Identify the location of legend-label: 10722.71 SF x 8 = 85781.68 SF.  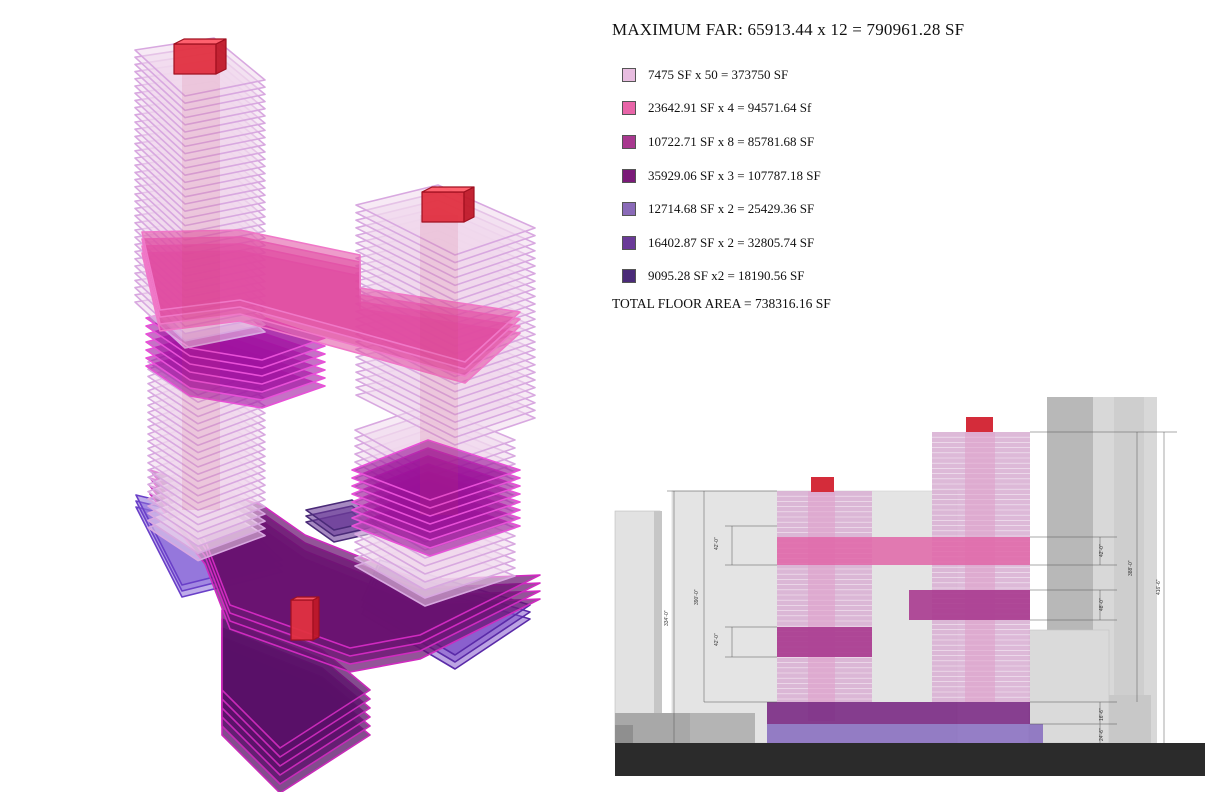
(731, 141).